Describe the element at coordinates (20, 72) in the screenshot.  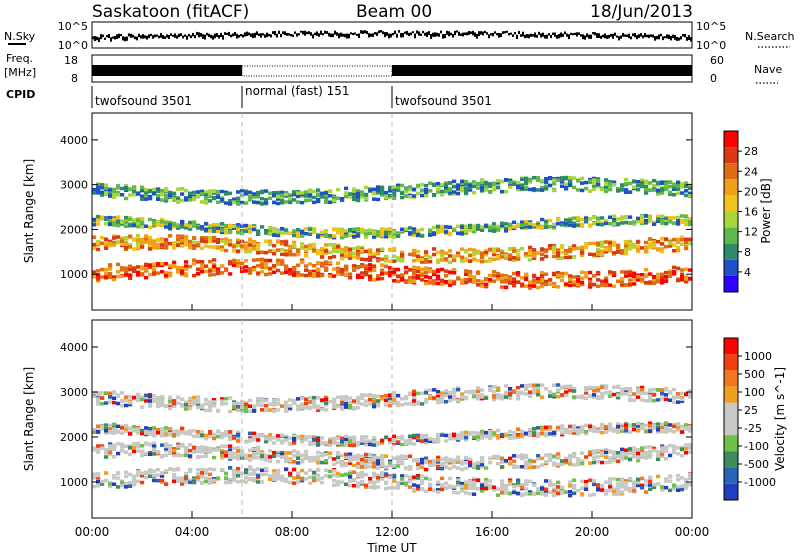
I see `freq-label-line2: [MHz]` at that location.